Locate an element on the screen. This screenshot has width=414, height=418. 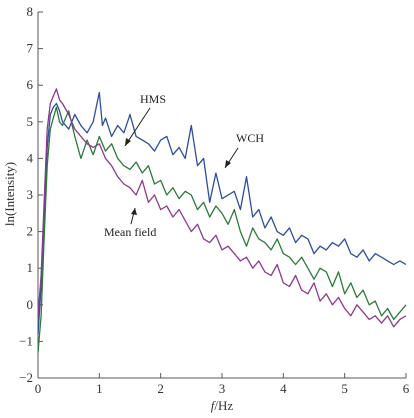
x-axis-title: f/Hz is located at coordinates (222, 405).